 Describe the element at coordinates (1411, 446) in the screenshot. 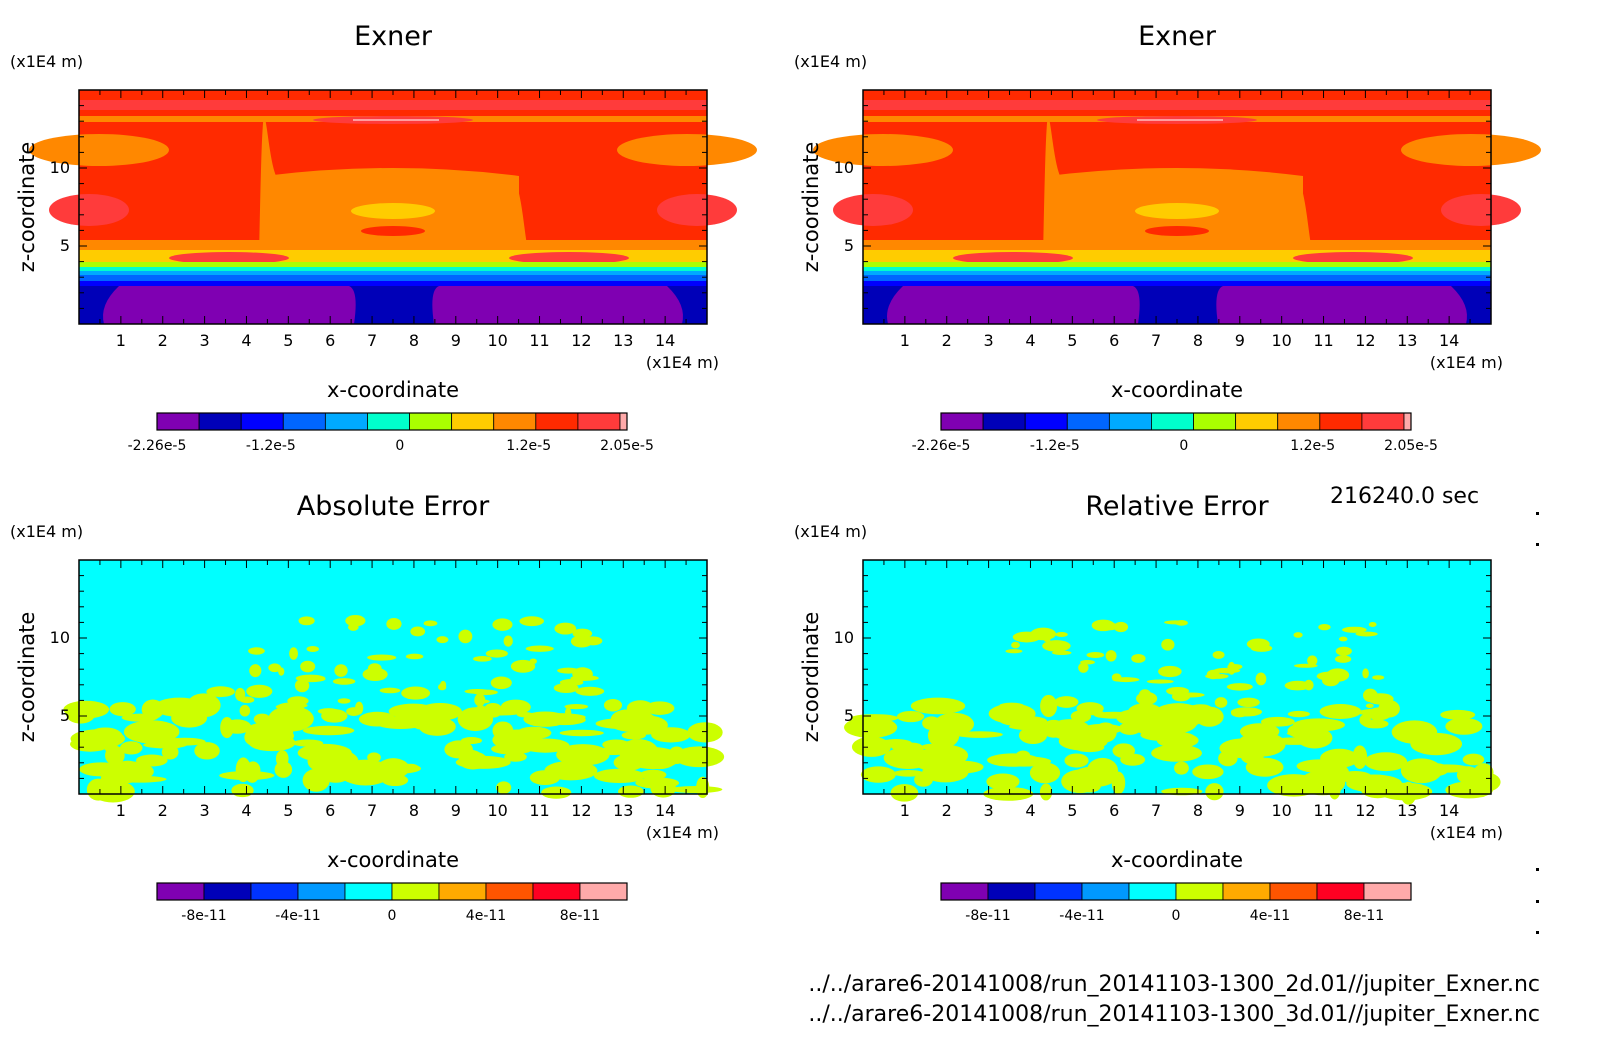

I see `colorbar-tick-label: 2.05e-5` at that location.